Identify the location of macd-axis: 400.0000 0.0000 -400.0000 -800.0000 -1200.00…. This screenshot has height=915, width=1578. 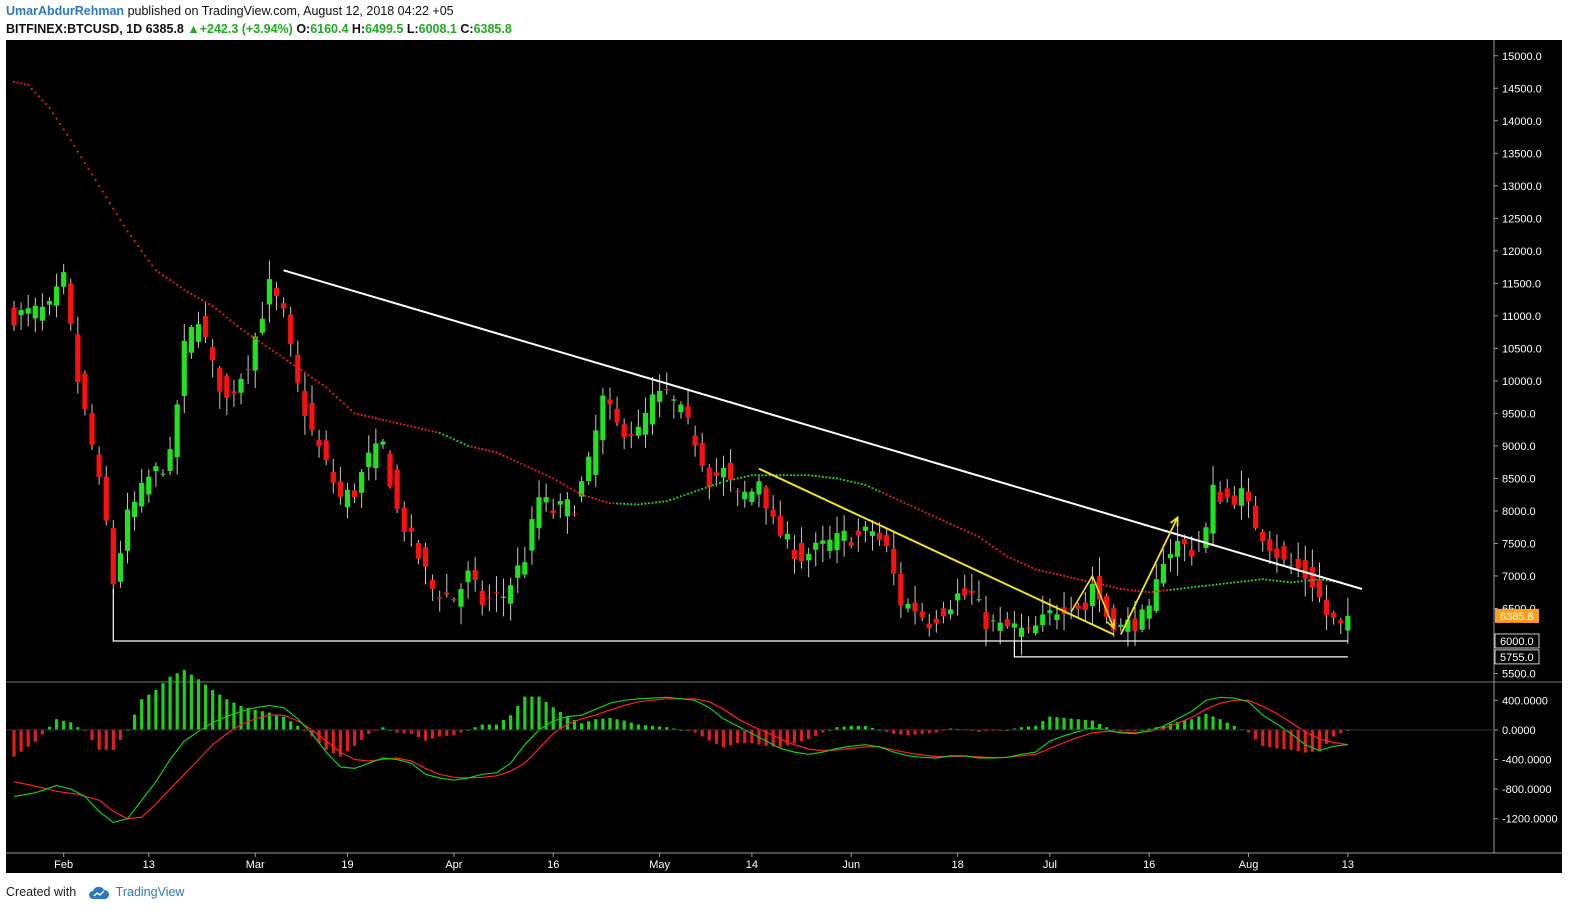
(1526, 760).